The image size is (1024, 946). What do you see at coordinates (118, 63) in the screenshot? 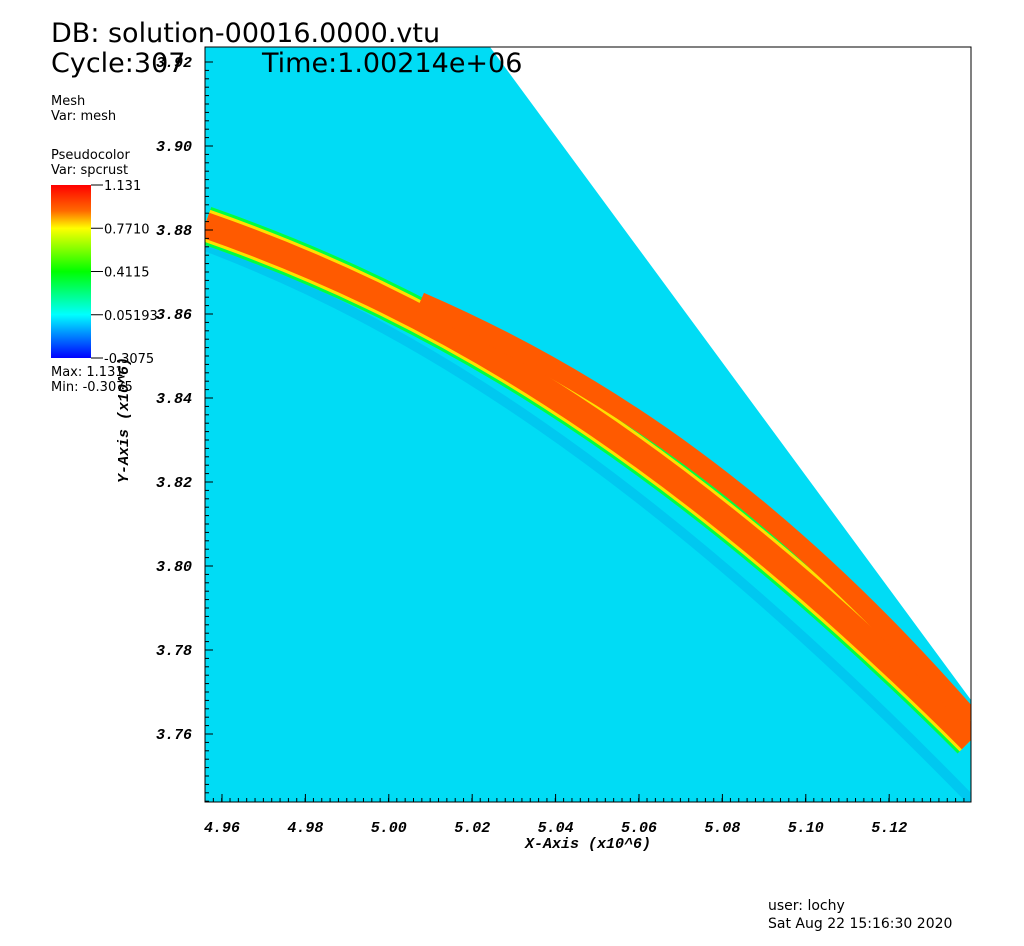
I see `cycle: Cycle:307` at bounding box center [118, 63].